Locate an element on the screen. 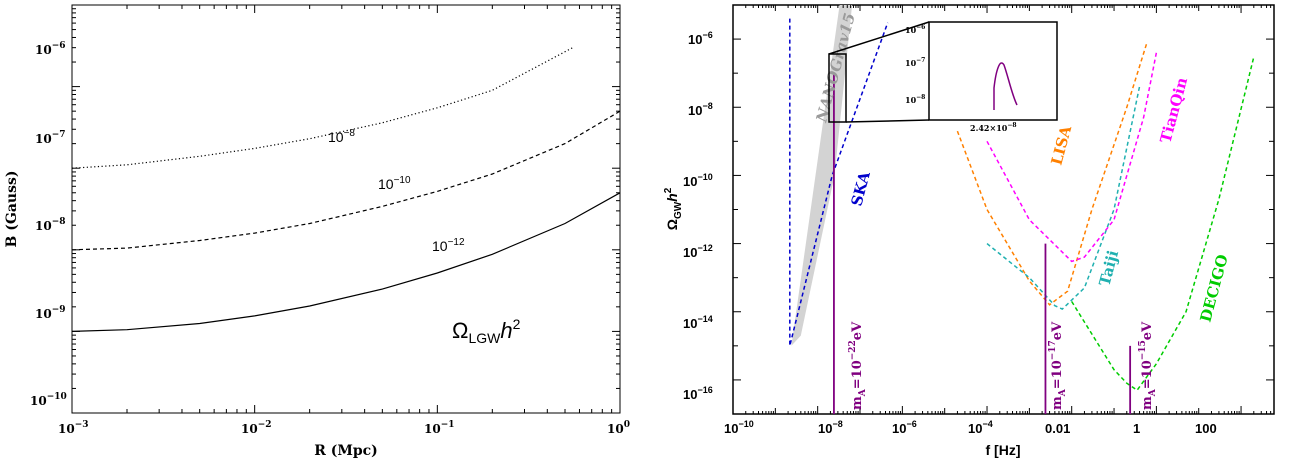 The image size is (1292, 464). right-xtick-0.01: 0.01 is located at coordinates (1057, 428).